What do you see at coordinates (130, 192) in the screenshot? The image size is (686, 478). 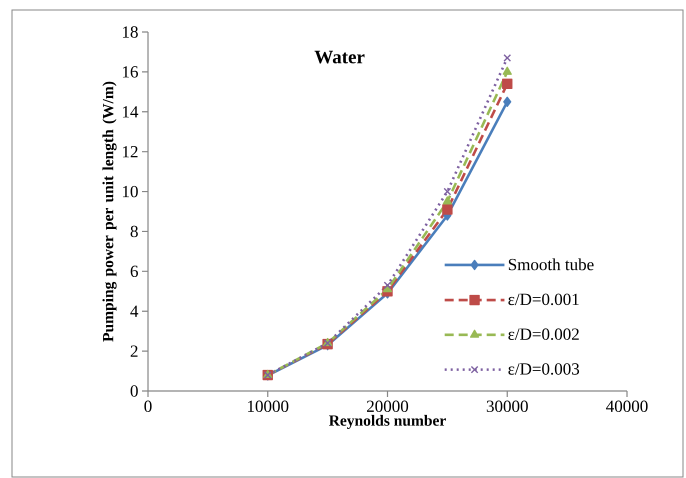 I see `y-tick-label: 10` at bounding box center [130, 192].